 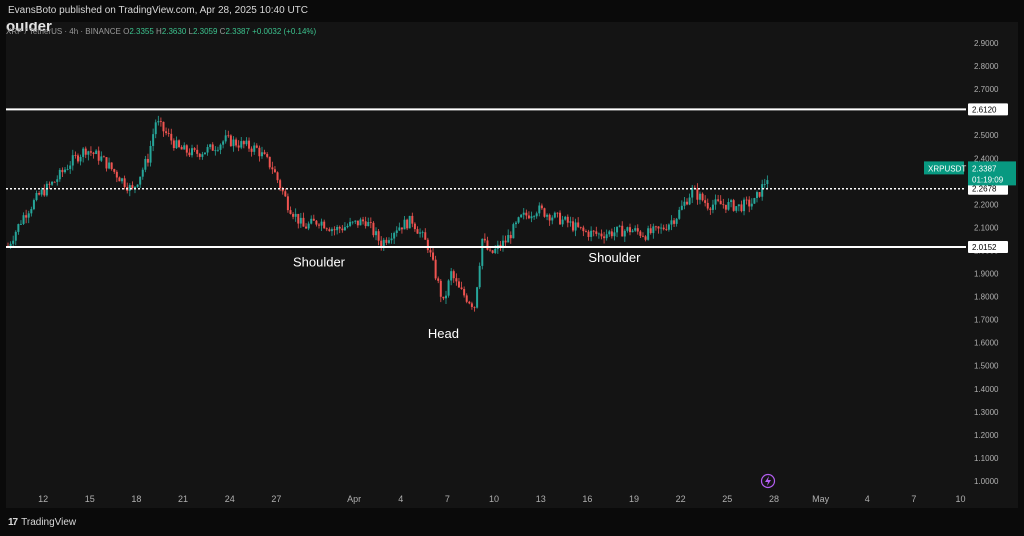 What do you see at coordinates (541, 499) in the screenshot?
I see `x-tick-label: 13` at bounding box center [541, 499].